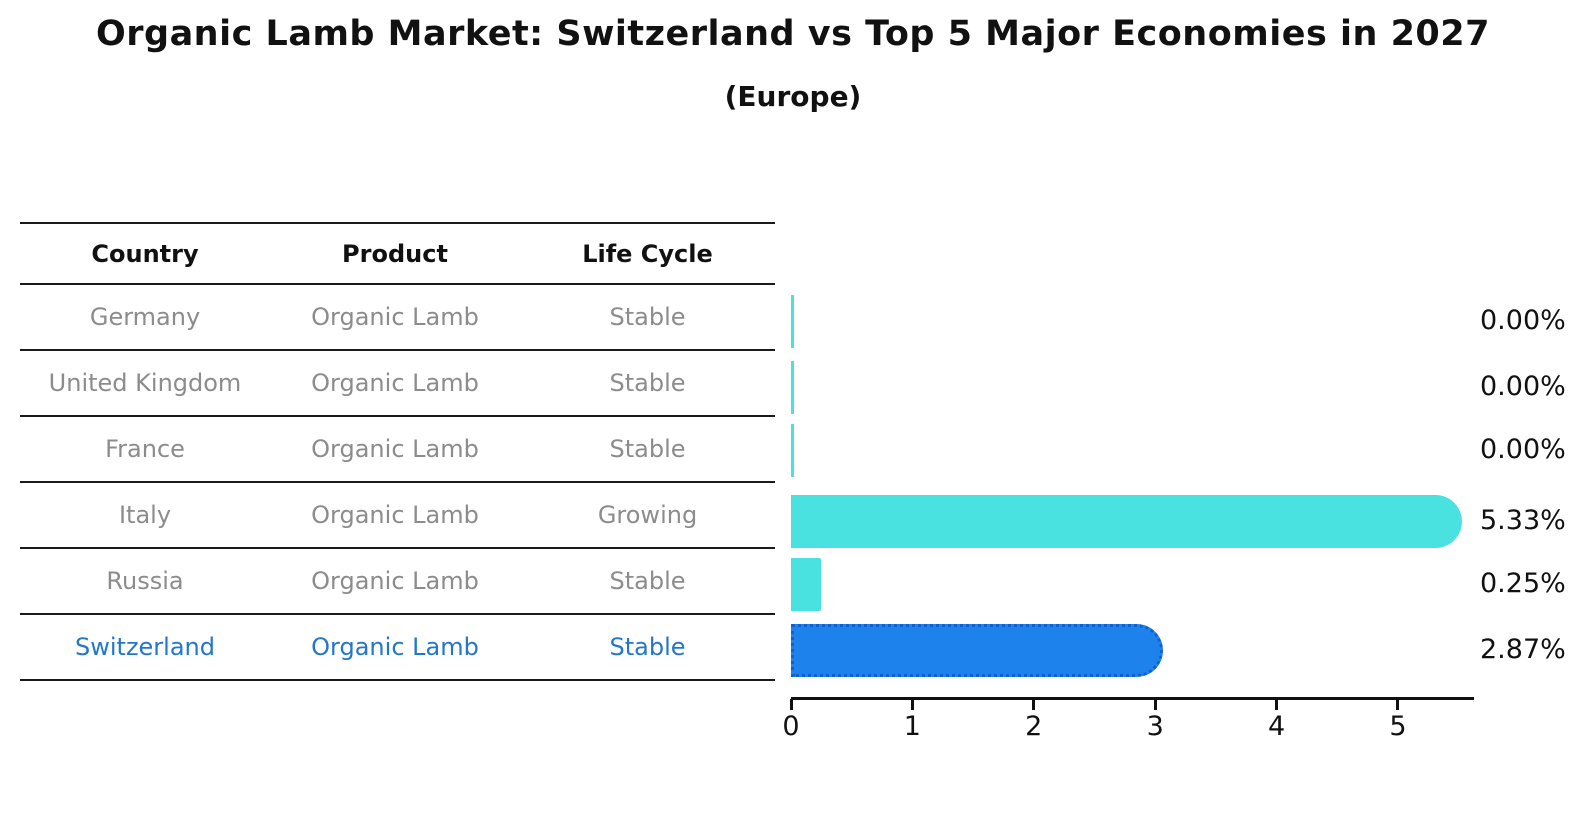  What do you see at coordinates (145, 317) in the screenshot?
I see `cell-country: Germany` at bounding box center [145, 317].